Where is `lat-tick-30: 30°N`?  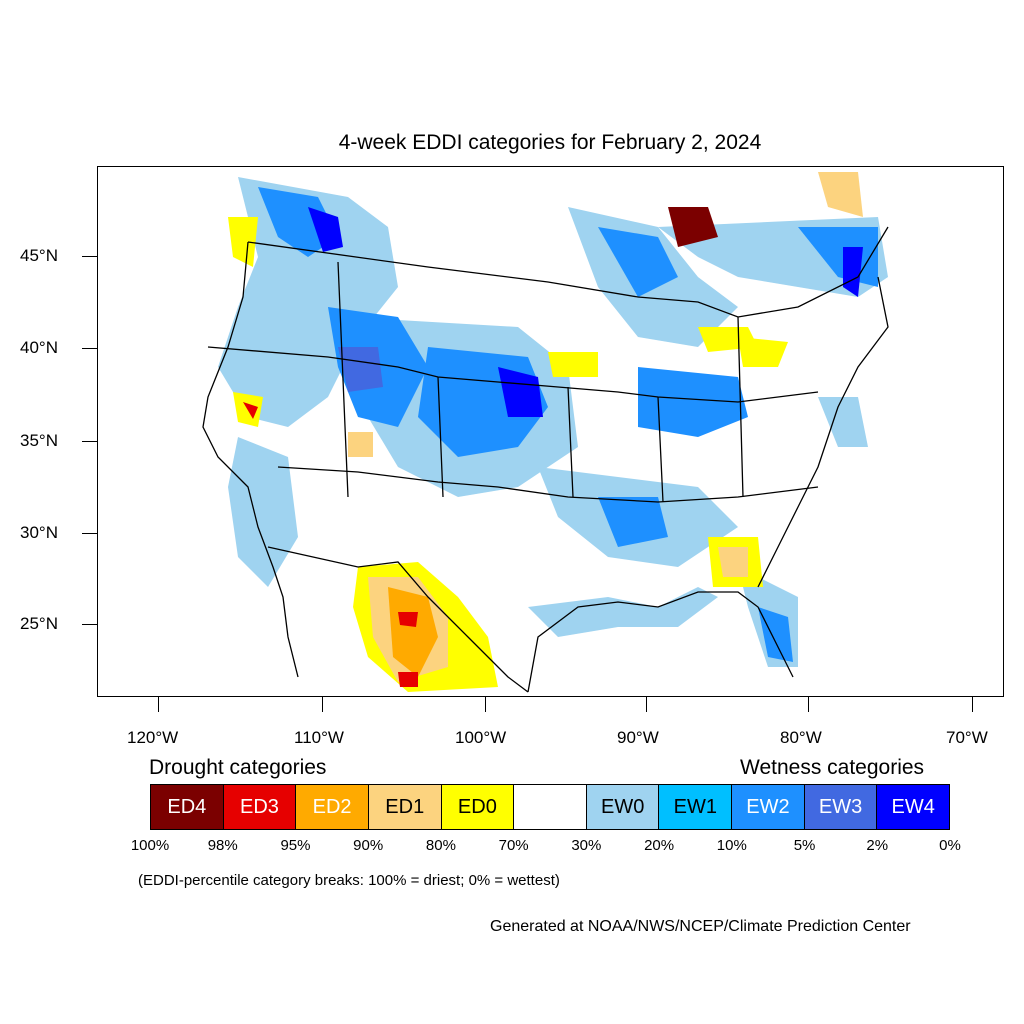
lat-tick-30: 30°N is located at coordinates (39, 532).